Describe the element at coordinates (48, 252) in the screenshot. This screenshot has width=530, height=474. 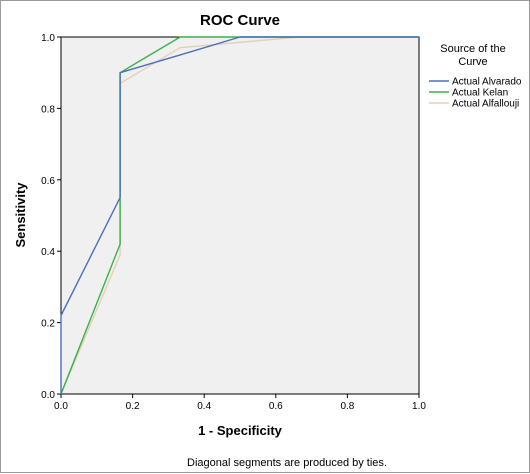
I see `y-tick-label: 0.4` at that location.